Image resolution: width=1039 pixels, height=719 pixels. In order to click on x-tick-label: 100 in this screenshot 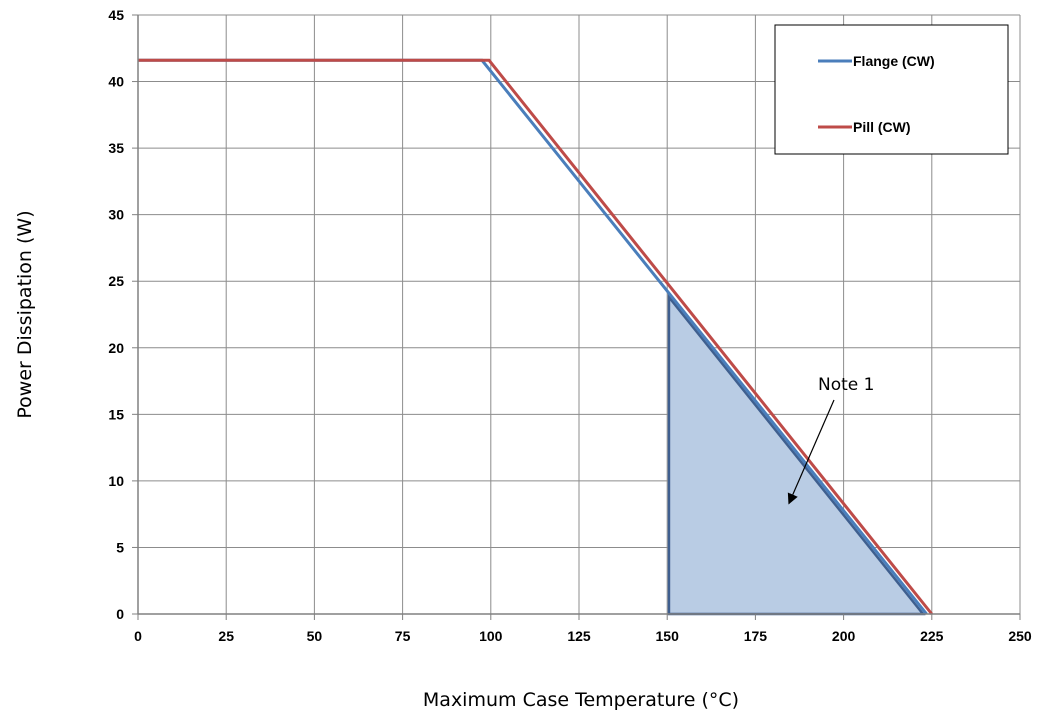, I will do `click(491, 636)`.